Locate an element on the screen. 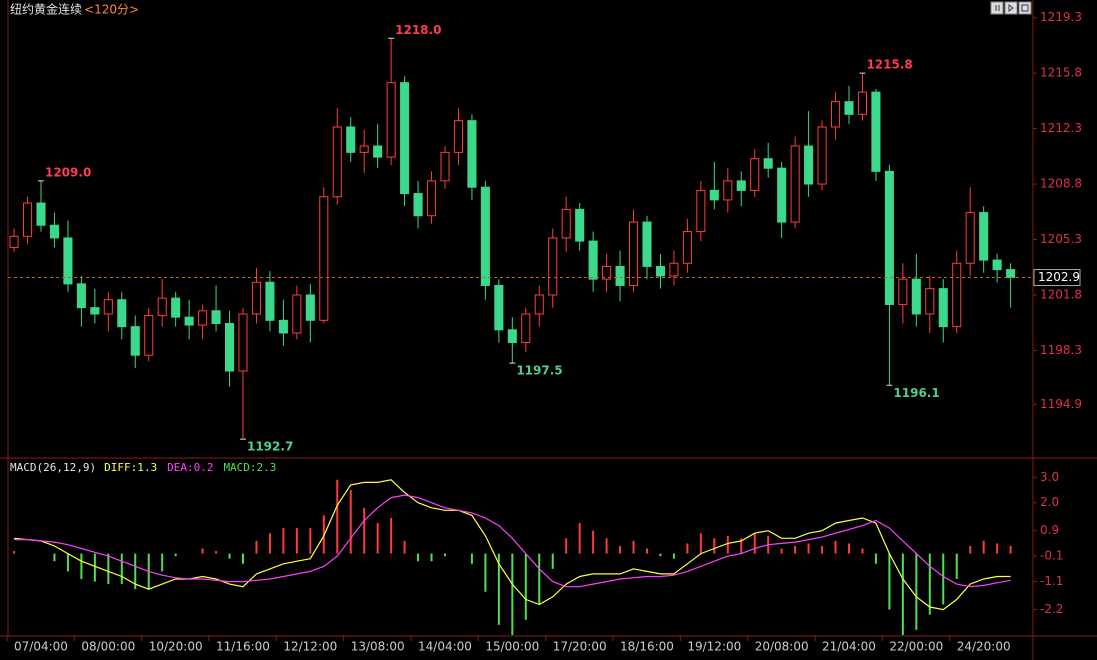 The width and height of the screenshot is (1097, 660). y-tick-label: 1198.3 is located at coordinates (1061, 350).